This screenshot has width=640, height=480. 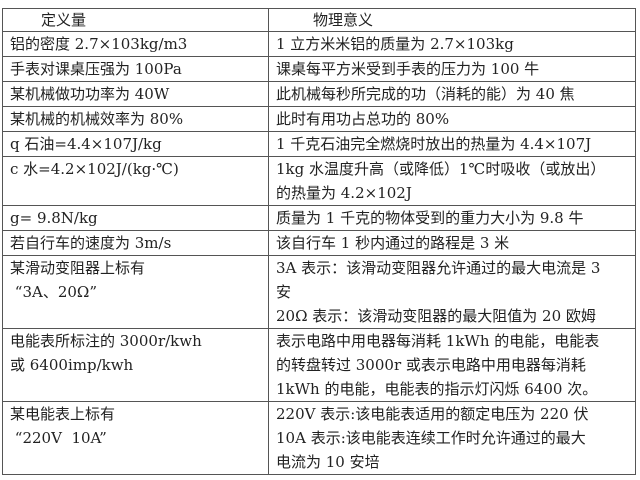 I want to click on meaning-cell: 质量为 1 千克的物体受到的重力大小为 9.8 牛, so click(x=452, y=218).